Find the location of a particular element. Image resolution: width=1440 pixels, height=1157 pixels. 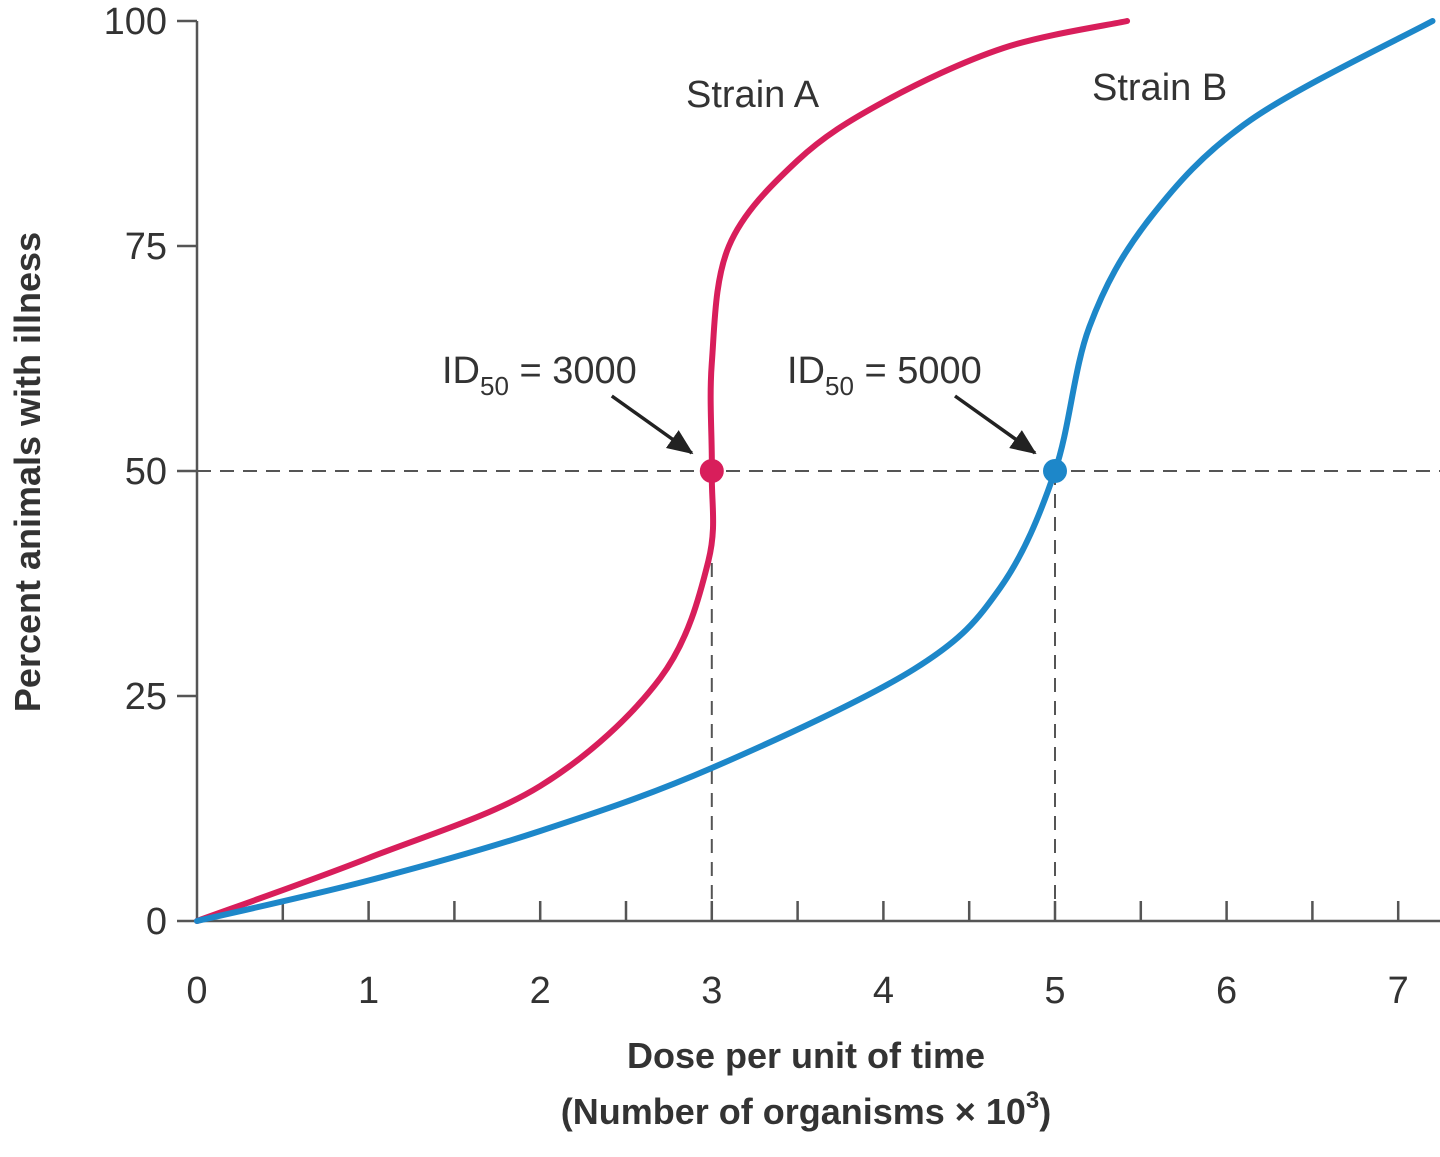

y-tick-label: 100 is located at coordinates (135, 22).